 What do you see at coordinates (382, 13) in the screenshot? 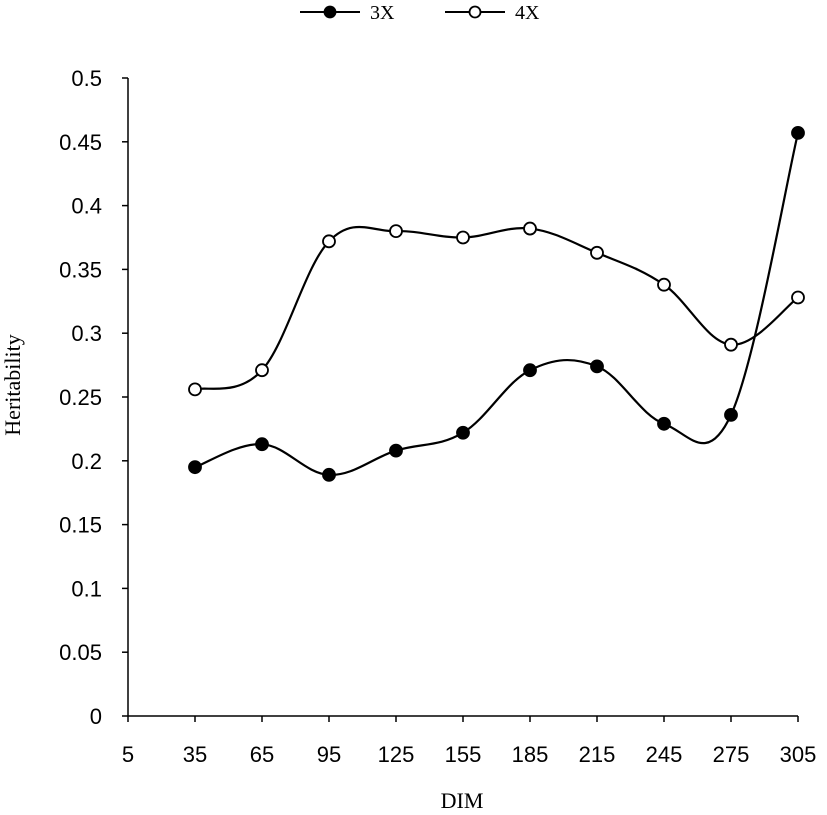
I see `legend-label: 3X` at bounding box center [382, 13].